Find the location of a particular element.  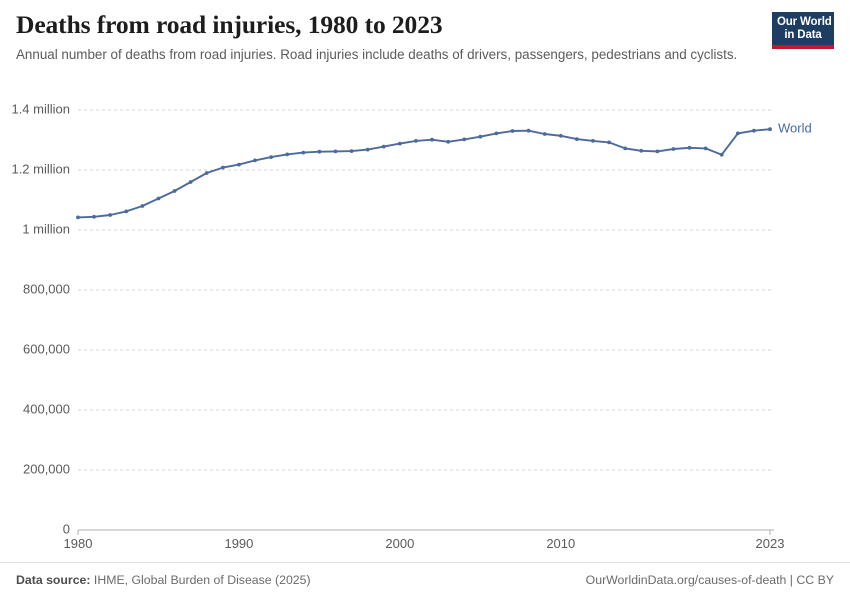

series-label-group: World is located at coordinates (795, 128).